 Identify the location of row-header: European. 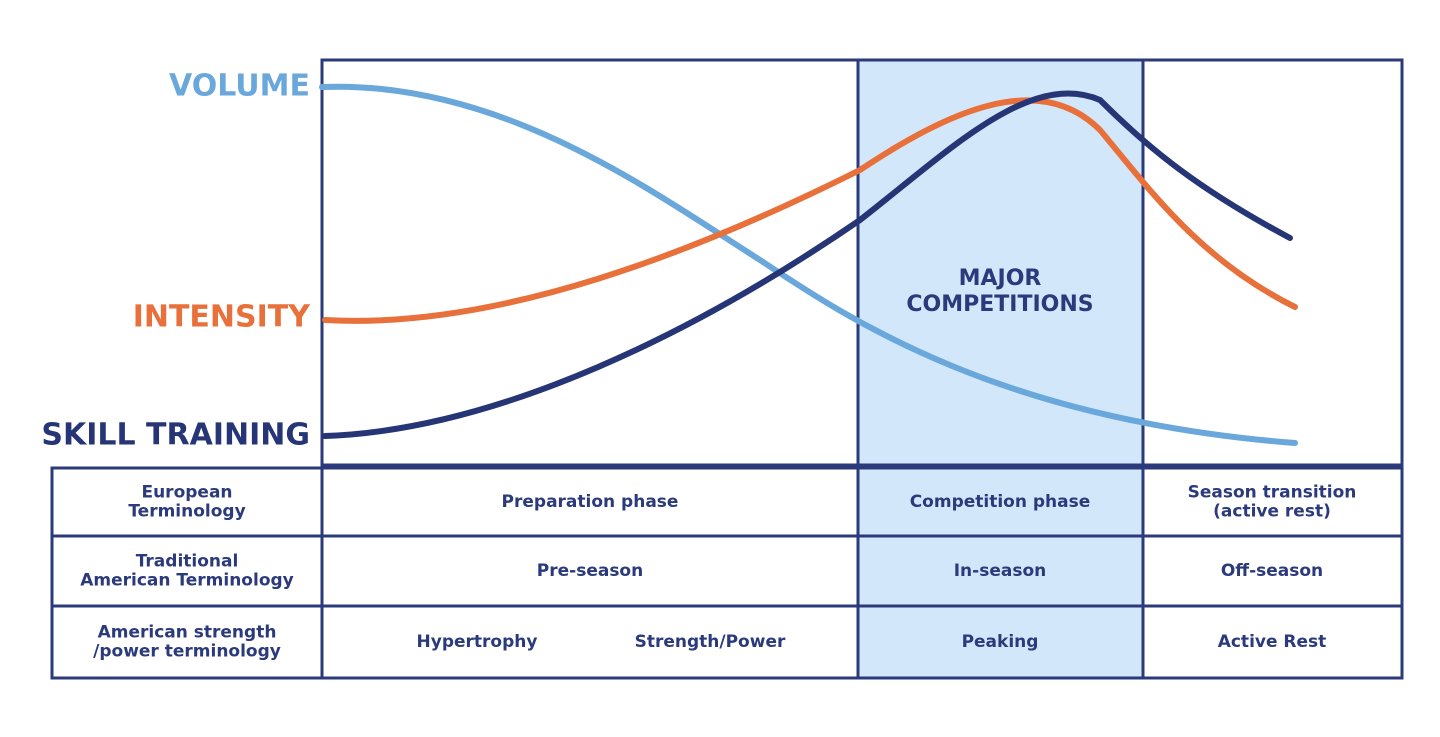
(186, 493).